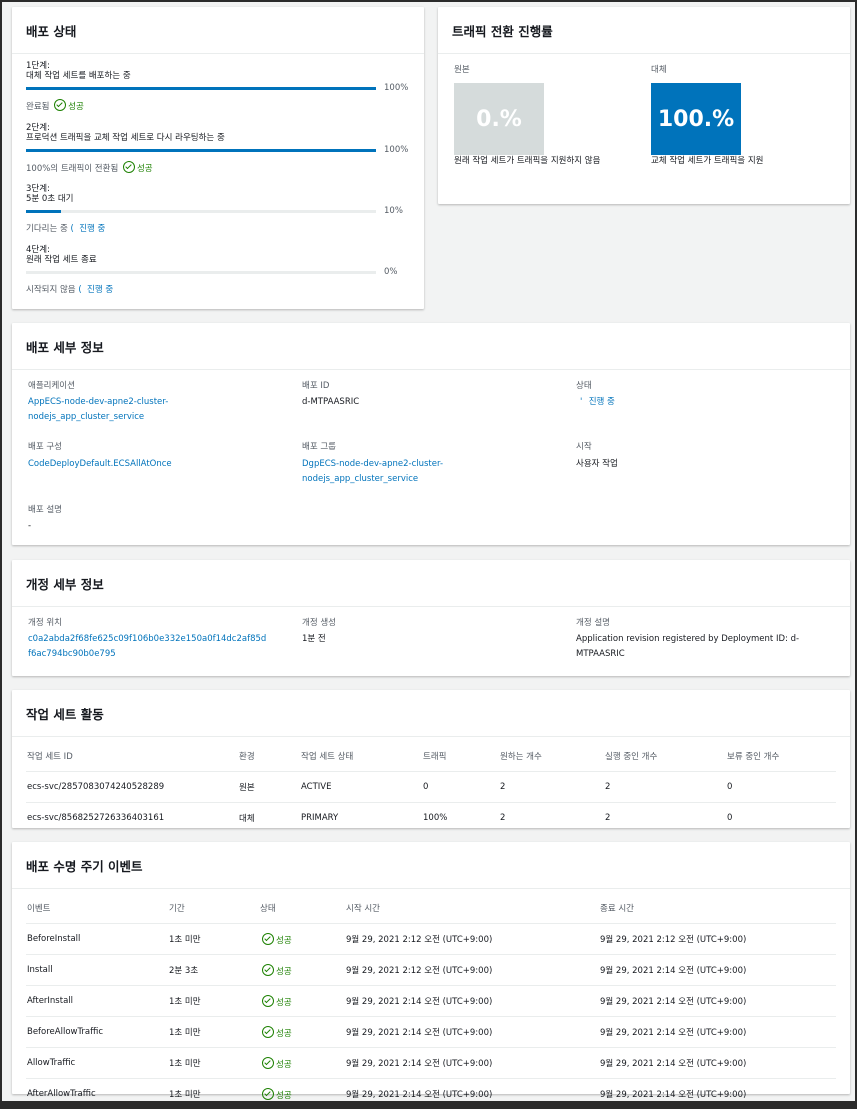 The image size is (857, 1109). Describe the element at coordinates (584, 446) in the screenshot. I see `start-label: 시작` at that location.